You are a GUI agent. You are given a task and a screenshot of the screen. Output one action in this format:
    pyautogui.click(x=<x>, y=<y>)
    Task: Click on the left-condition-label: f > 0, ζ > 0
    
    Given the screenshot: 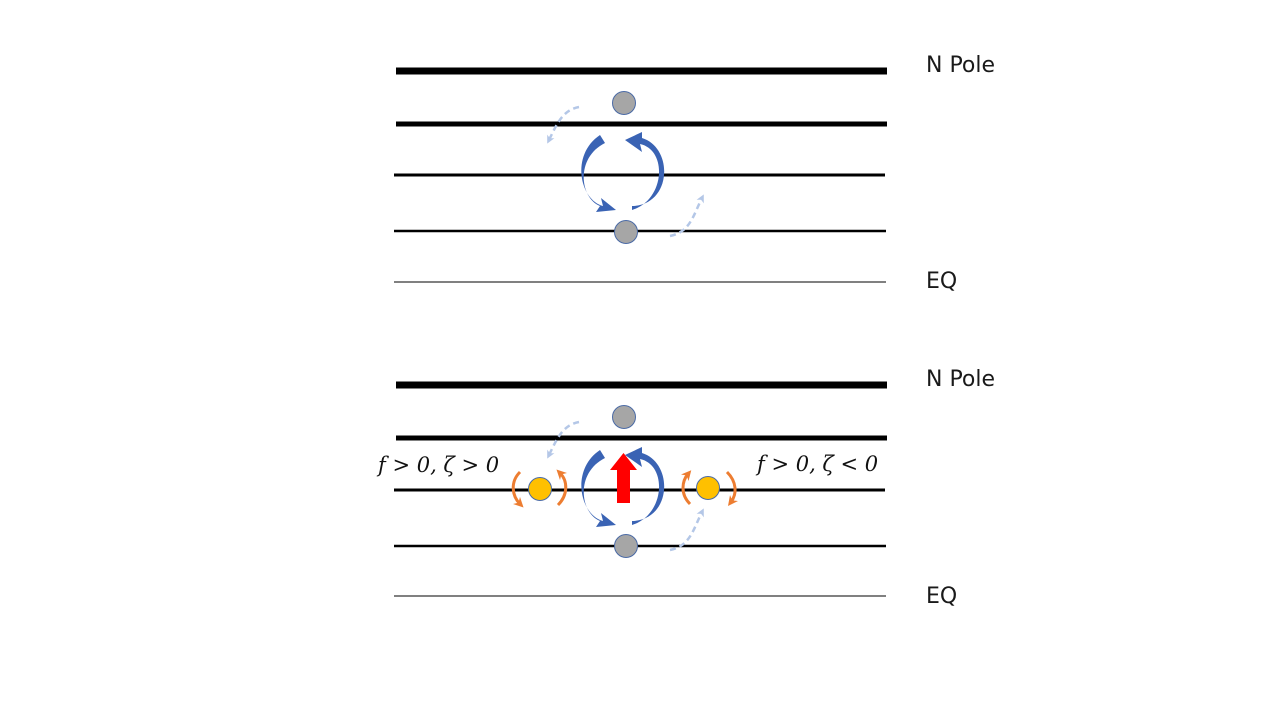 What is the action you would take?
    pyautogui.click(x=437, y=465)
    